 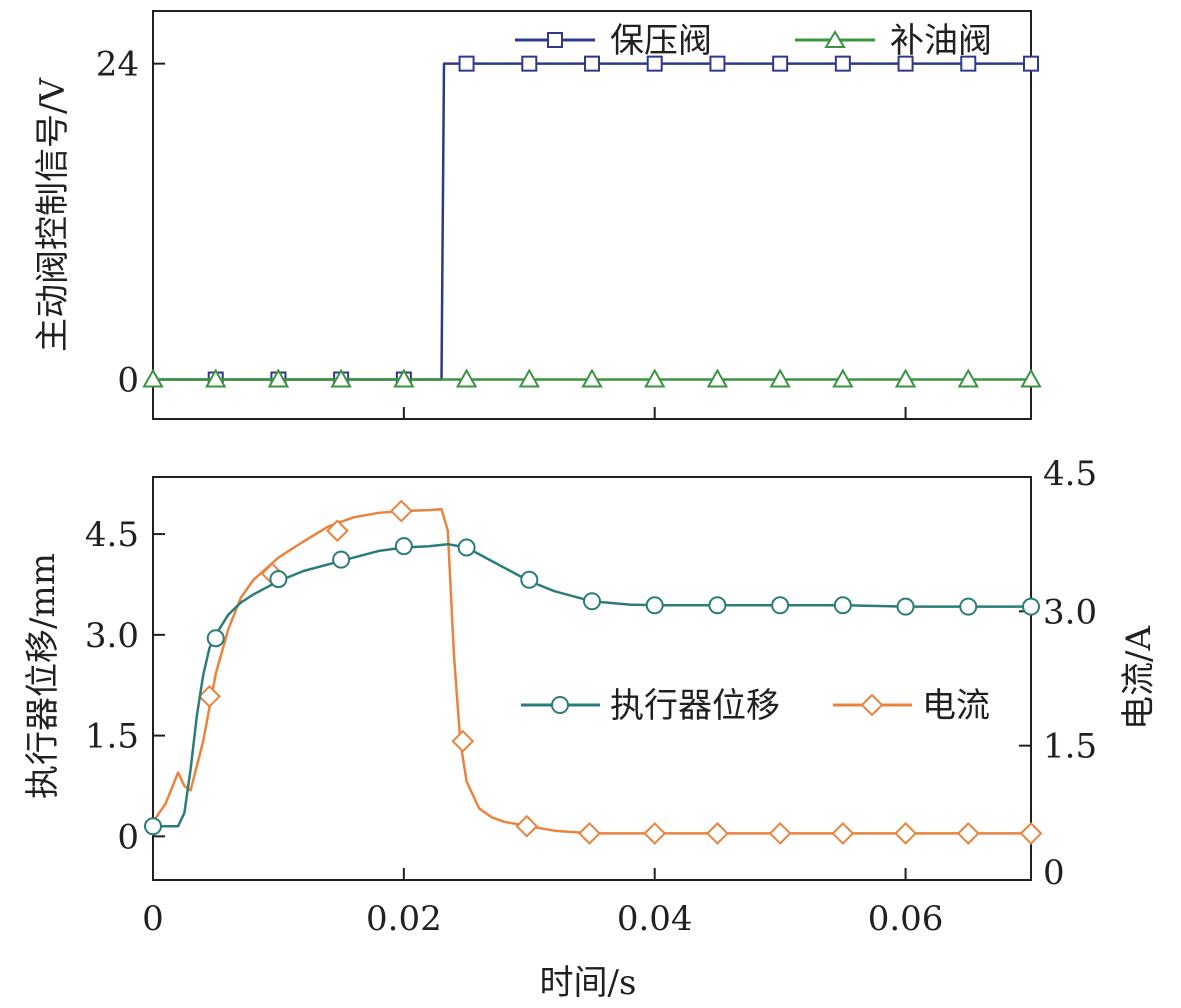 What do you see at coordinates (560, 705) in the screenshot?
I see `legend-circle-marker` at bounding box center [560, 705].